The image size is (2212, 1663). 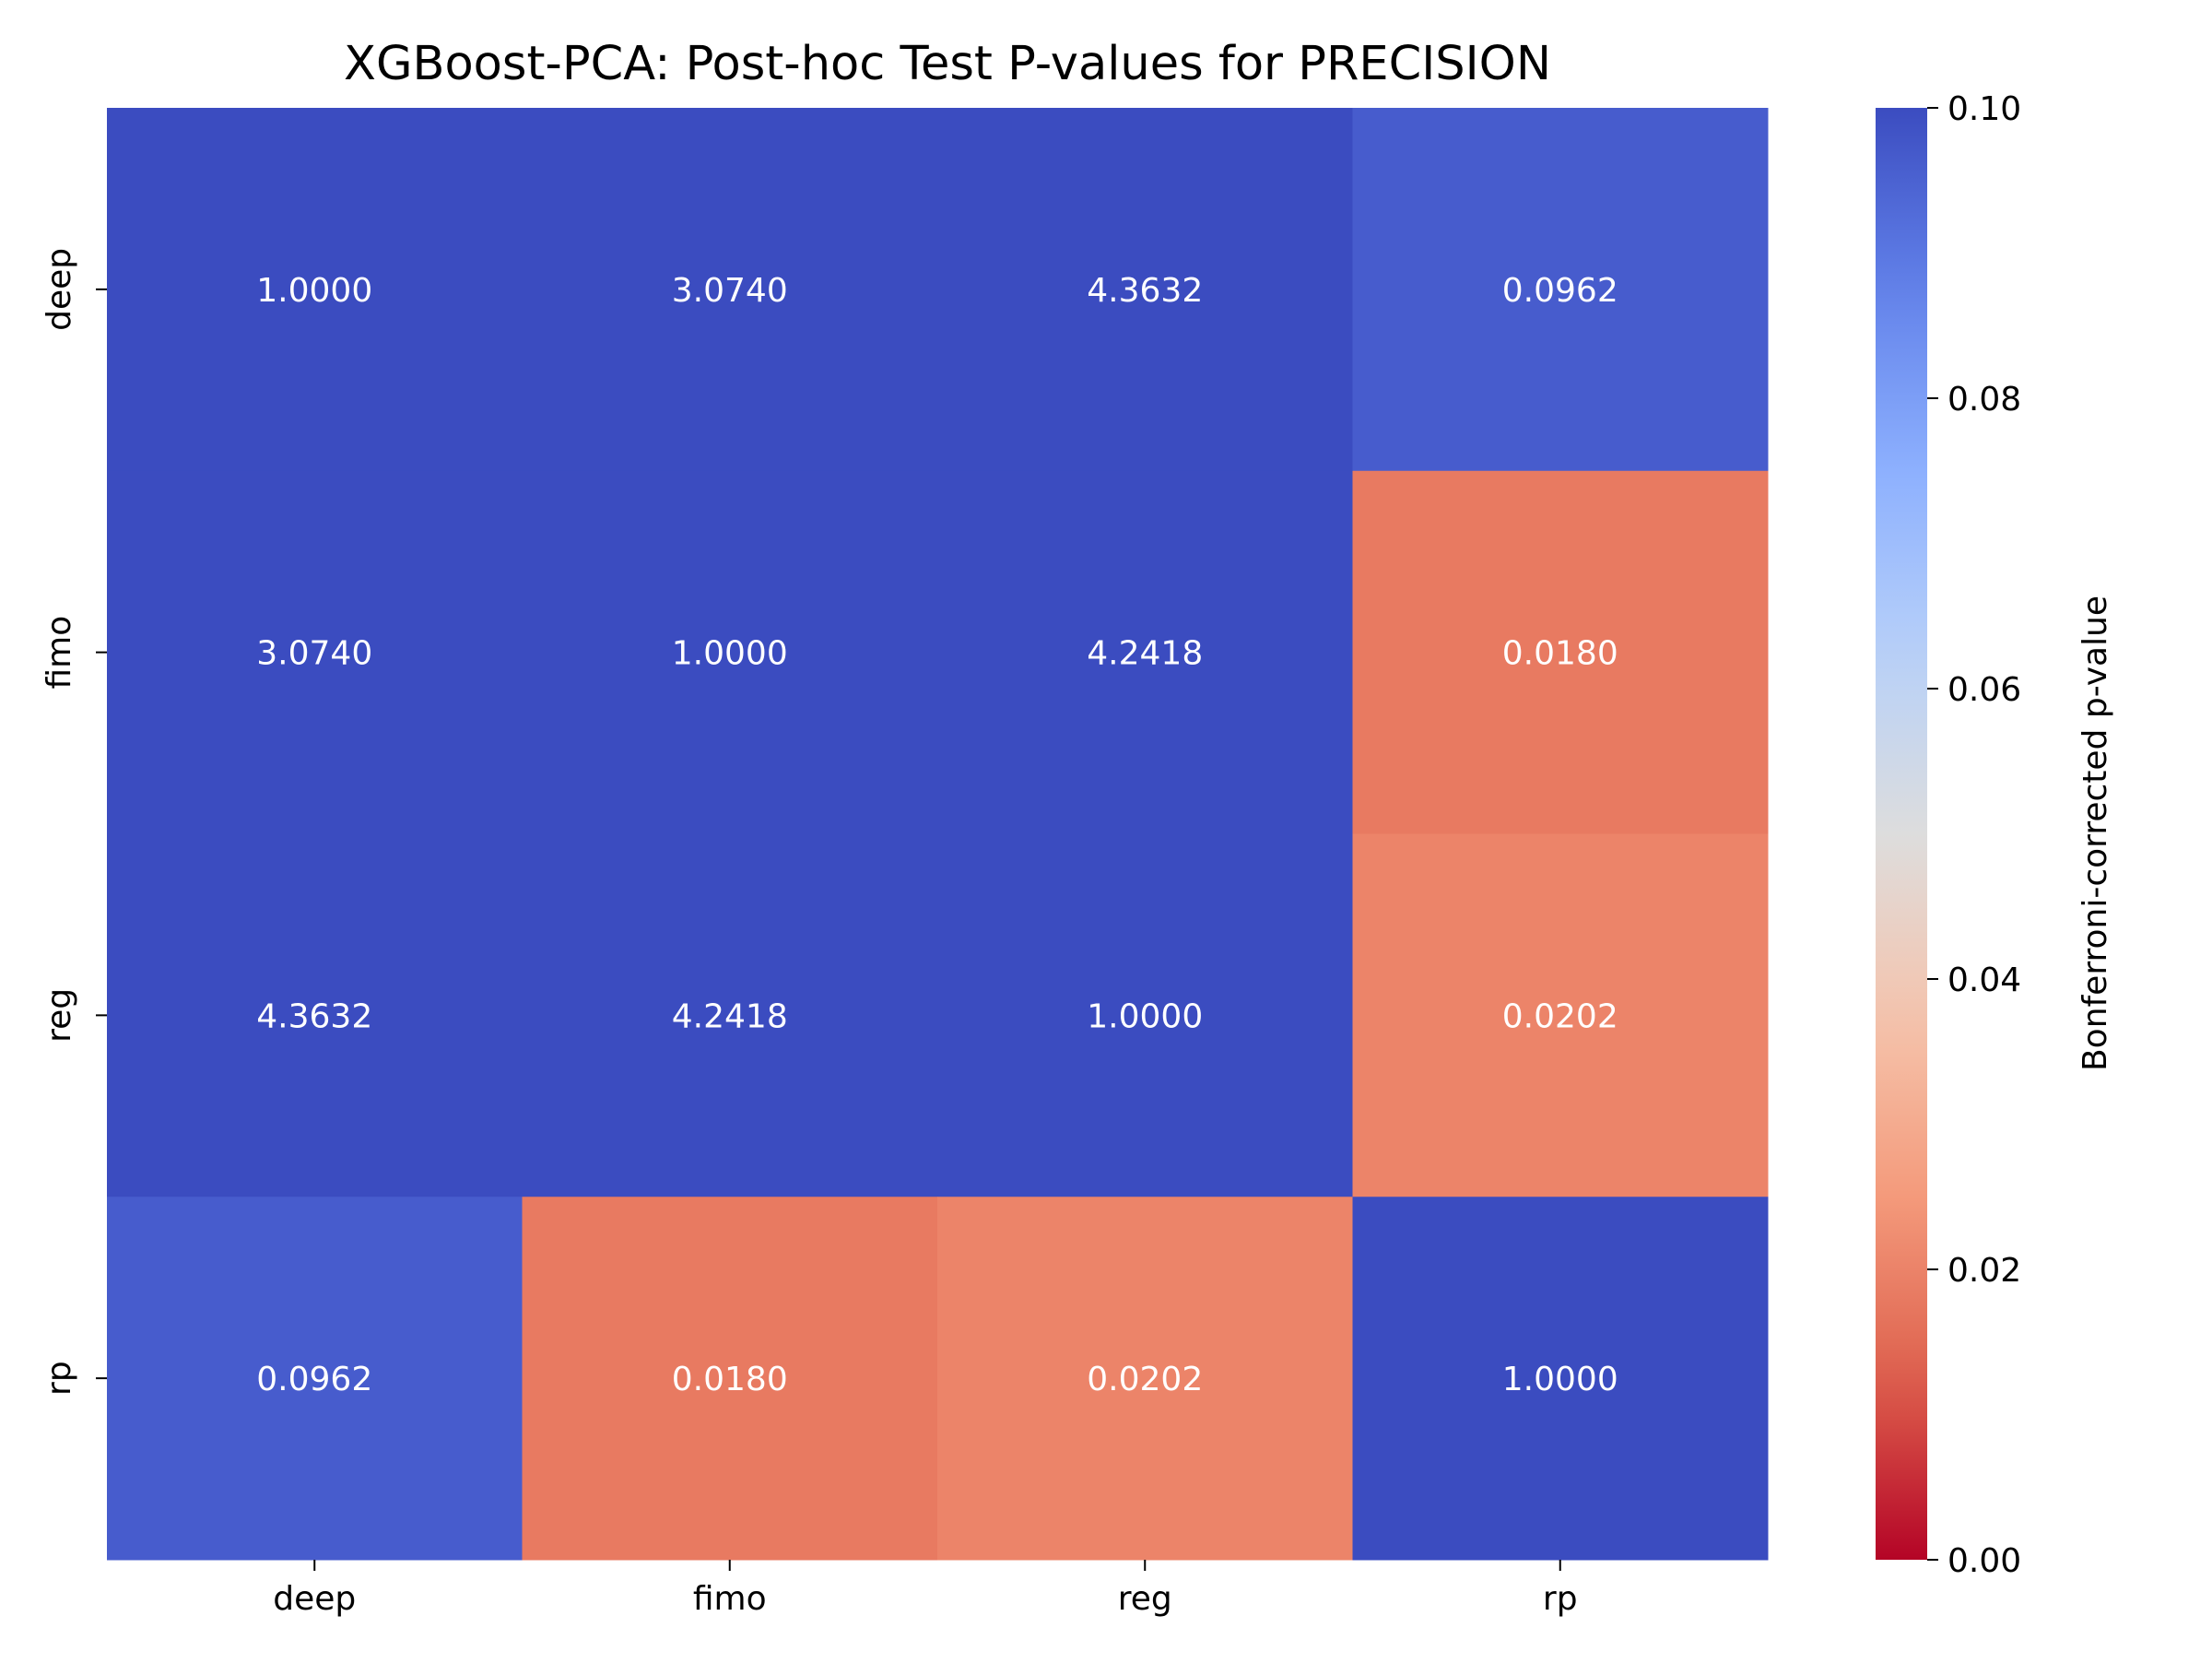 I want to click on heatmap-cell-fimo-rp, so click(x=1560, y=652).